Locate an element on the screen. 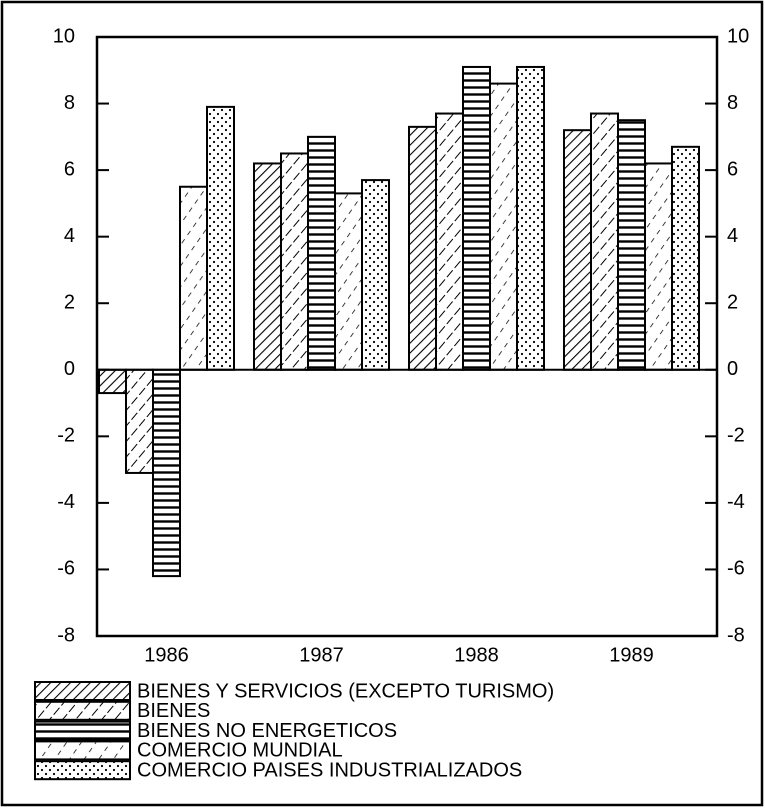  y-tick-label: 4 is located at coordinates (69, 236).